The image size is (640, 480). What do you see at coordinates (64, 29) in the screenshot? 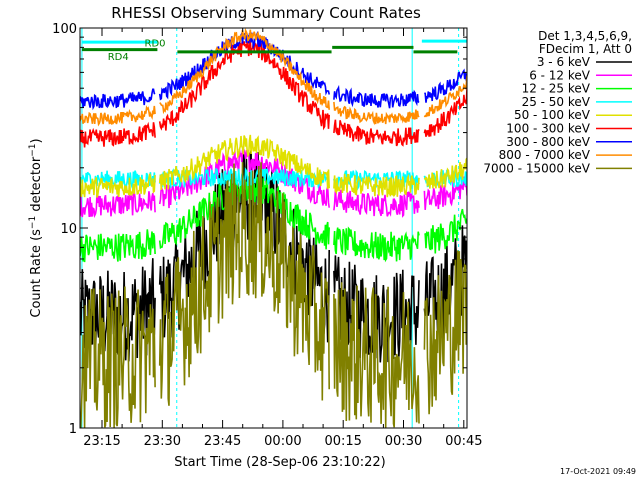
I see `y-tick-label: 100` at bounding box center [64, 29].